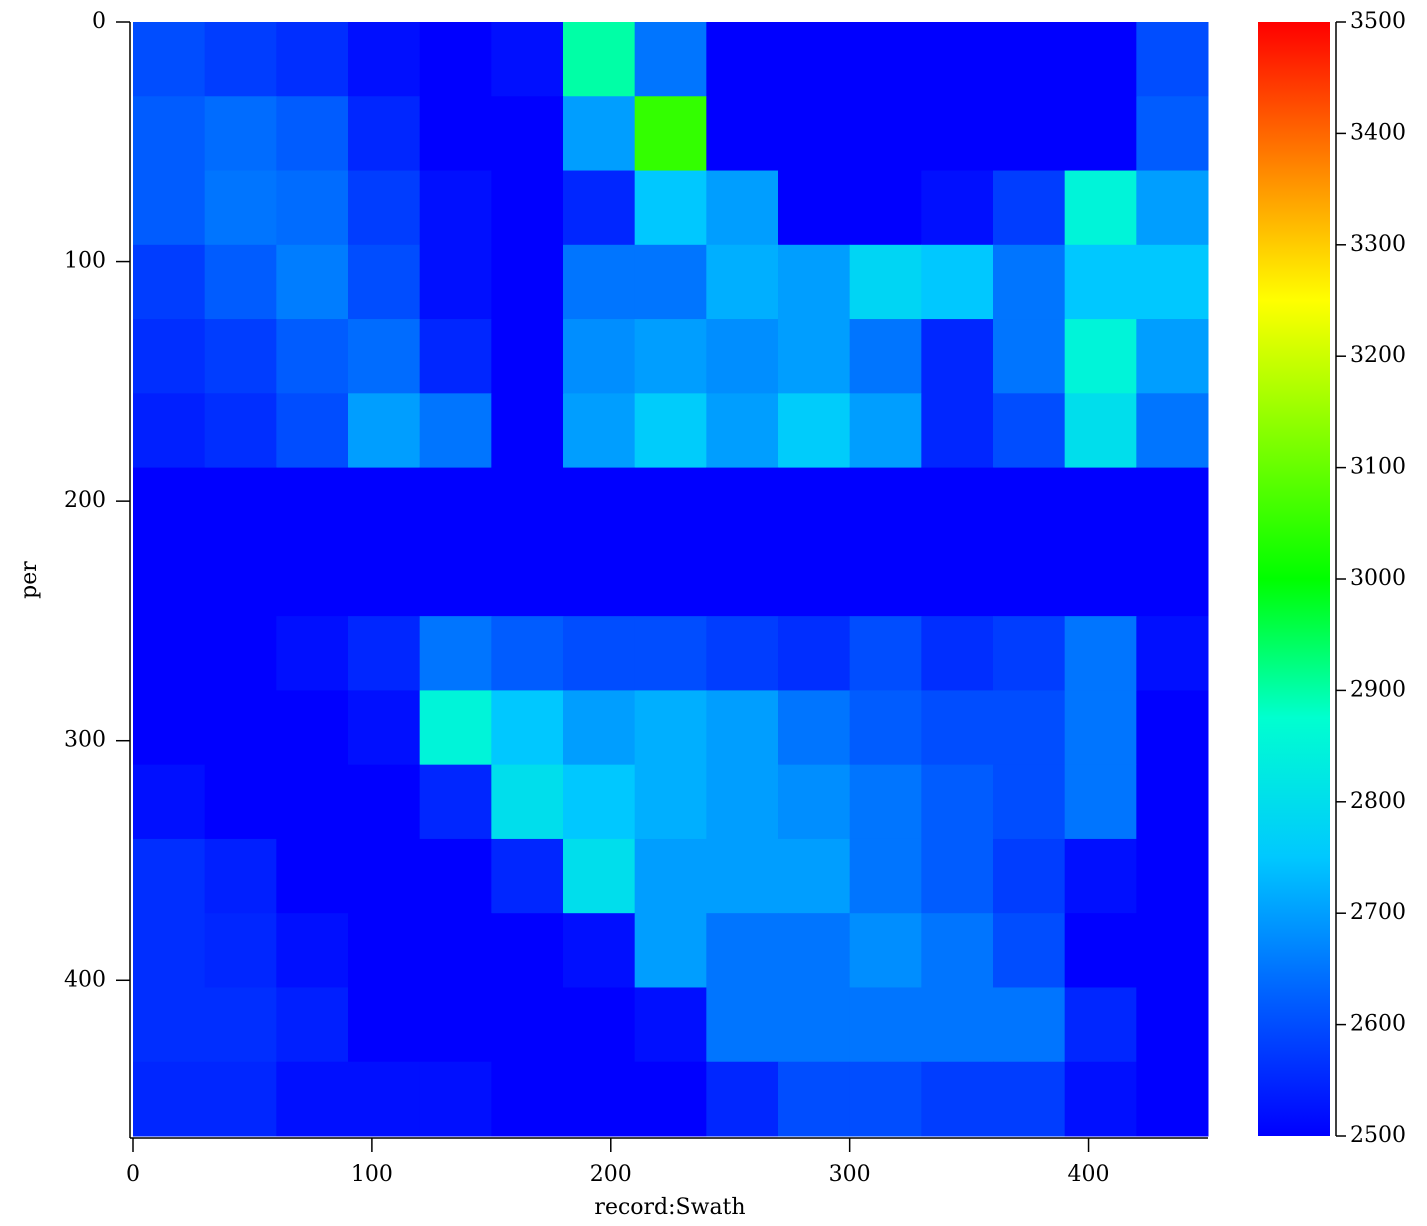 This screenshot has width=1427, height=1226. What do you see at coordinates (29, 580) in the screenshot?
I see `y-axis-label: per` at bounding box center [29, 580].